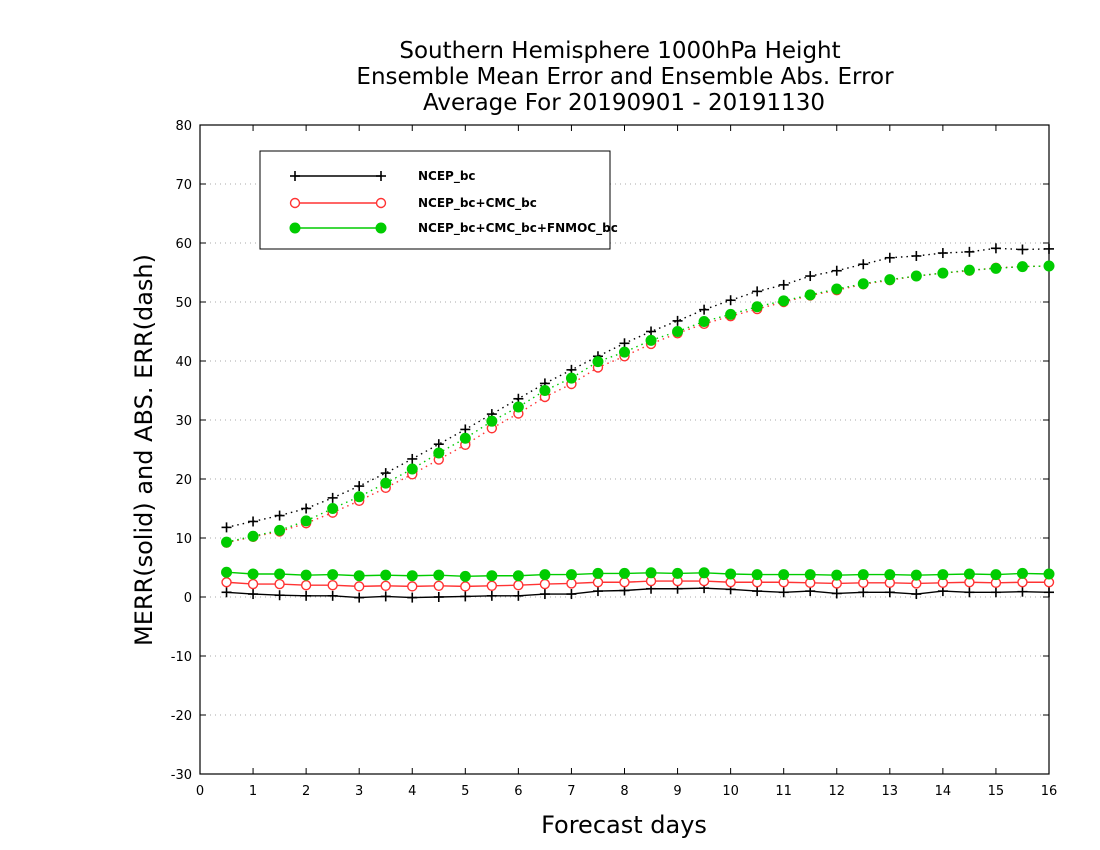  What do you see at coordinates (181, 775) in the screenshot?
I see `y-tick-label: -30` at bounding box center [181, 775].